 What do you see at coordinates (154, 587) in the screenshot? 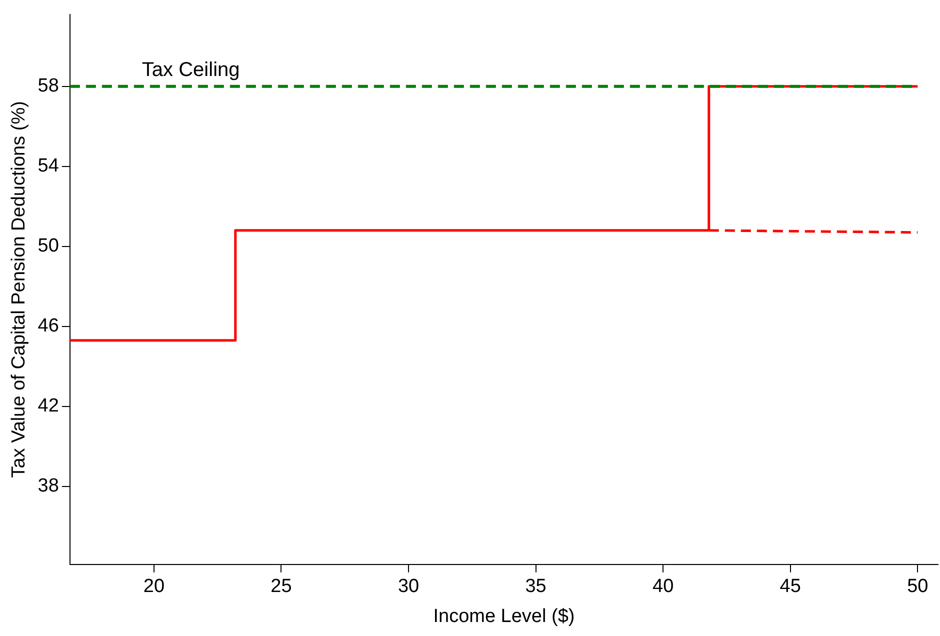
I see `x-tick-label: 20` at bounding box center [154, 587].